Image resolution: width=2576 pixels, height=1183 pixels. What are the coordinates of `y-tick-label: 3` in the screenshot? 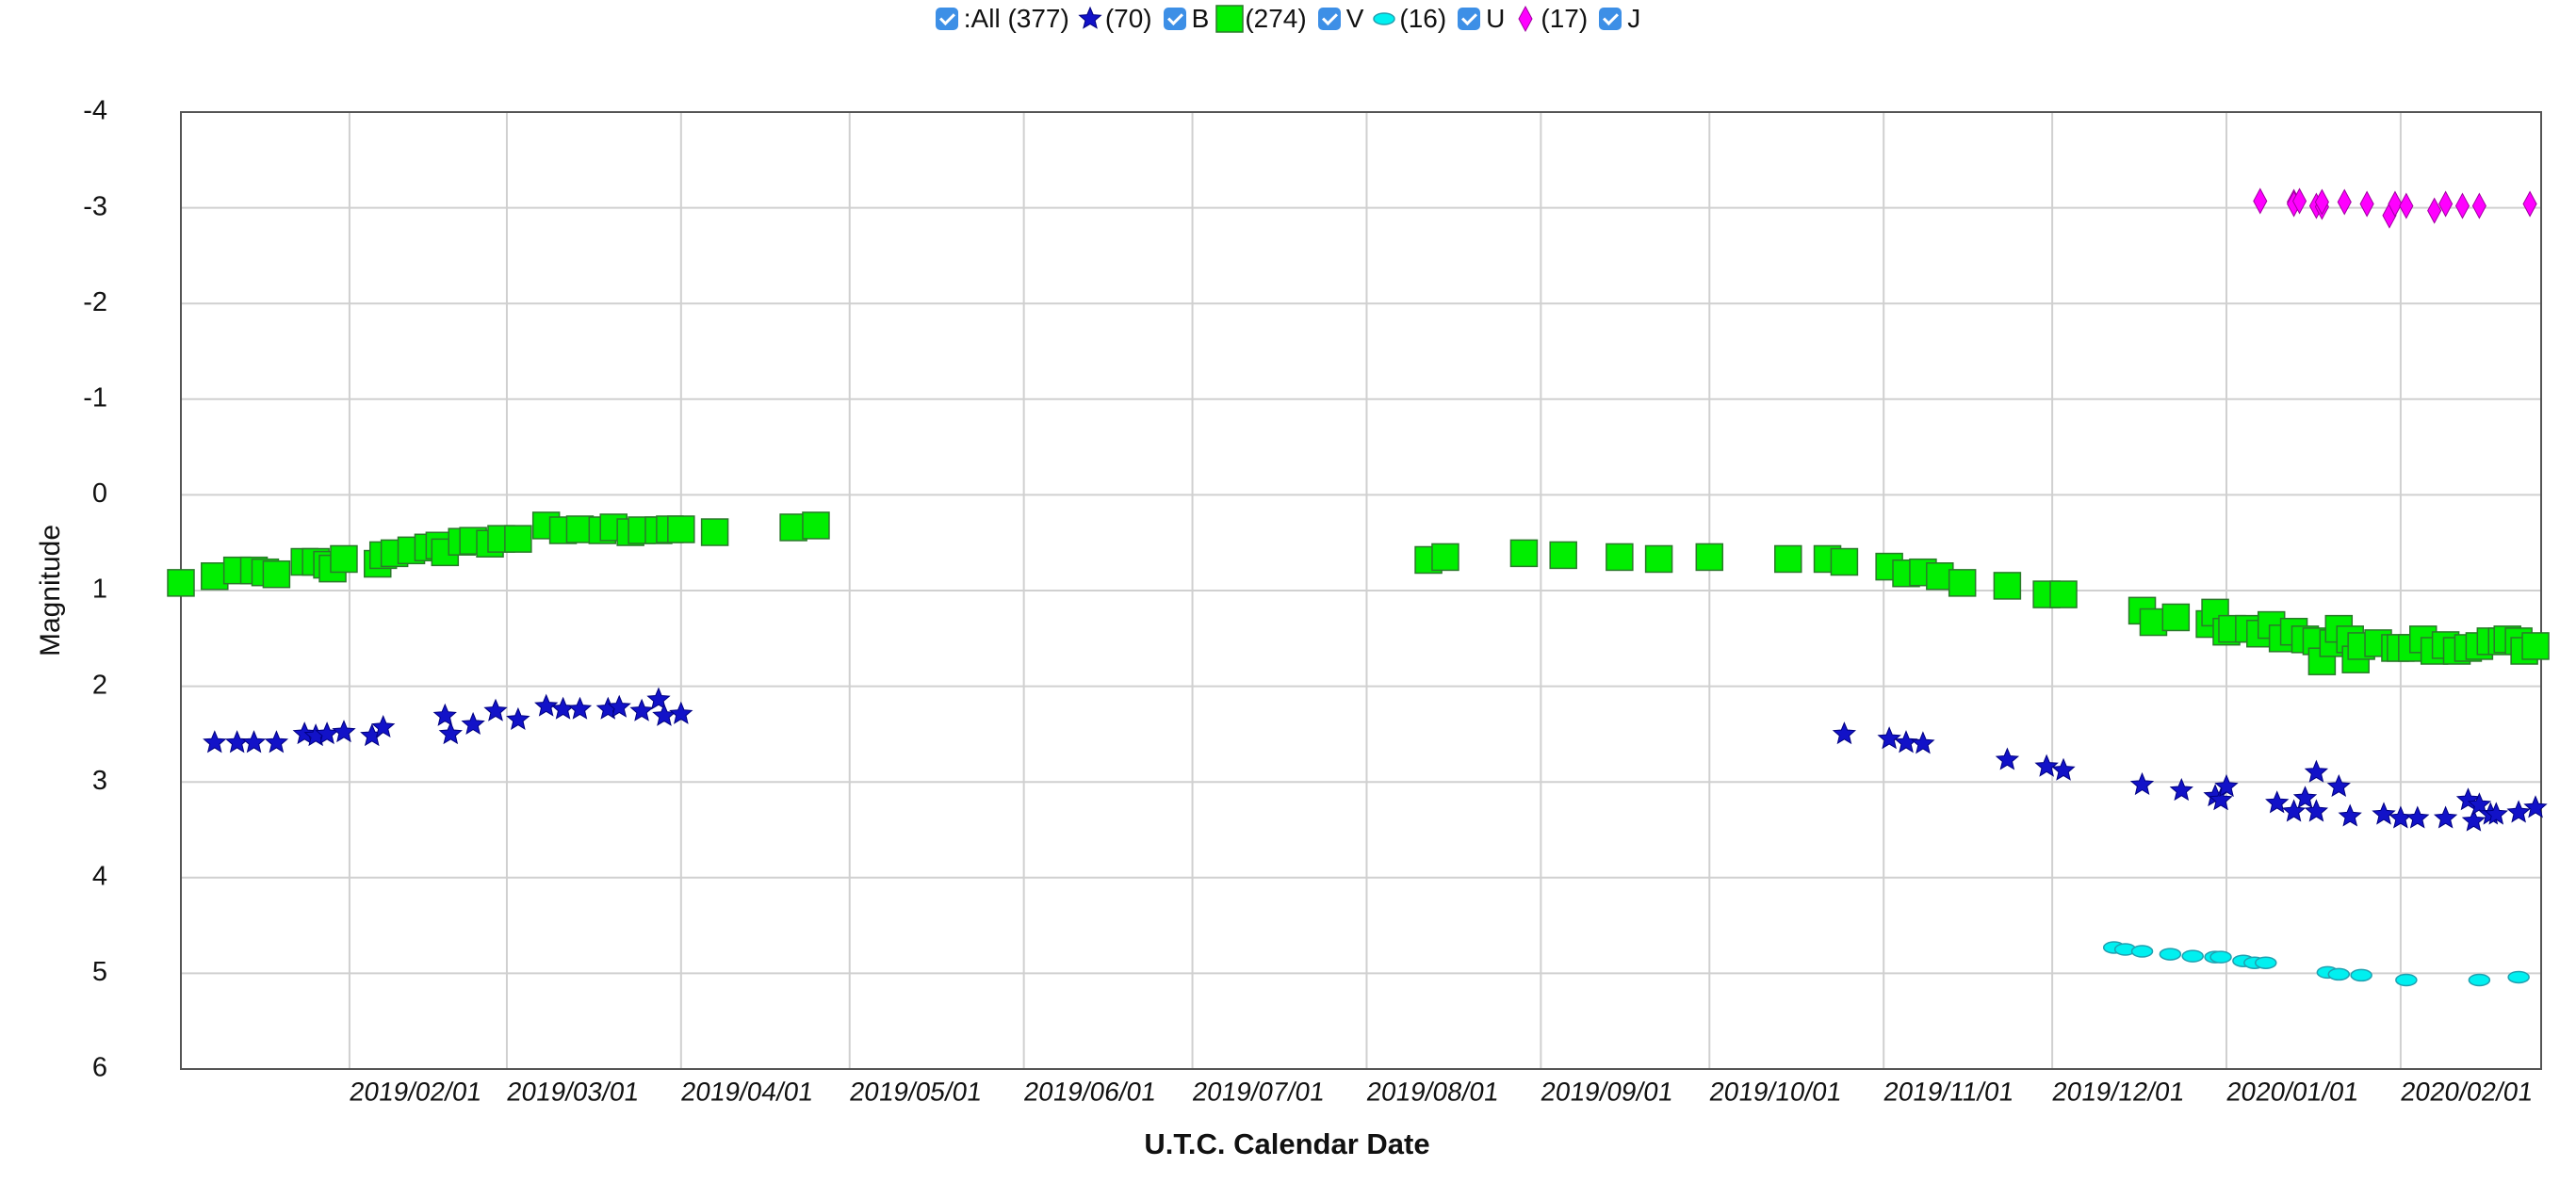 It's located at (99, 781).